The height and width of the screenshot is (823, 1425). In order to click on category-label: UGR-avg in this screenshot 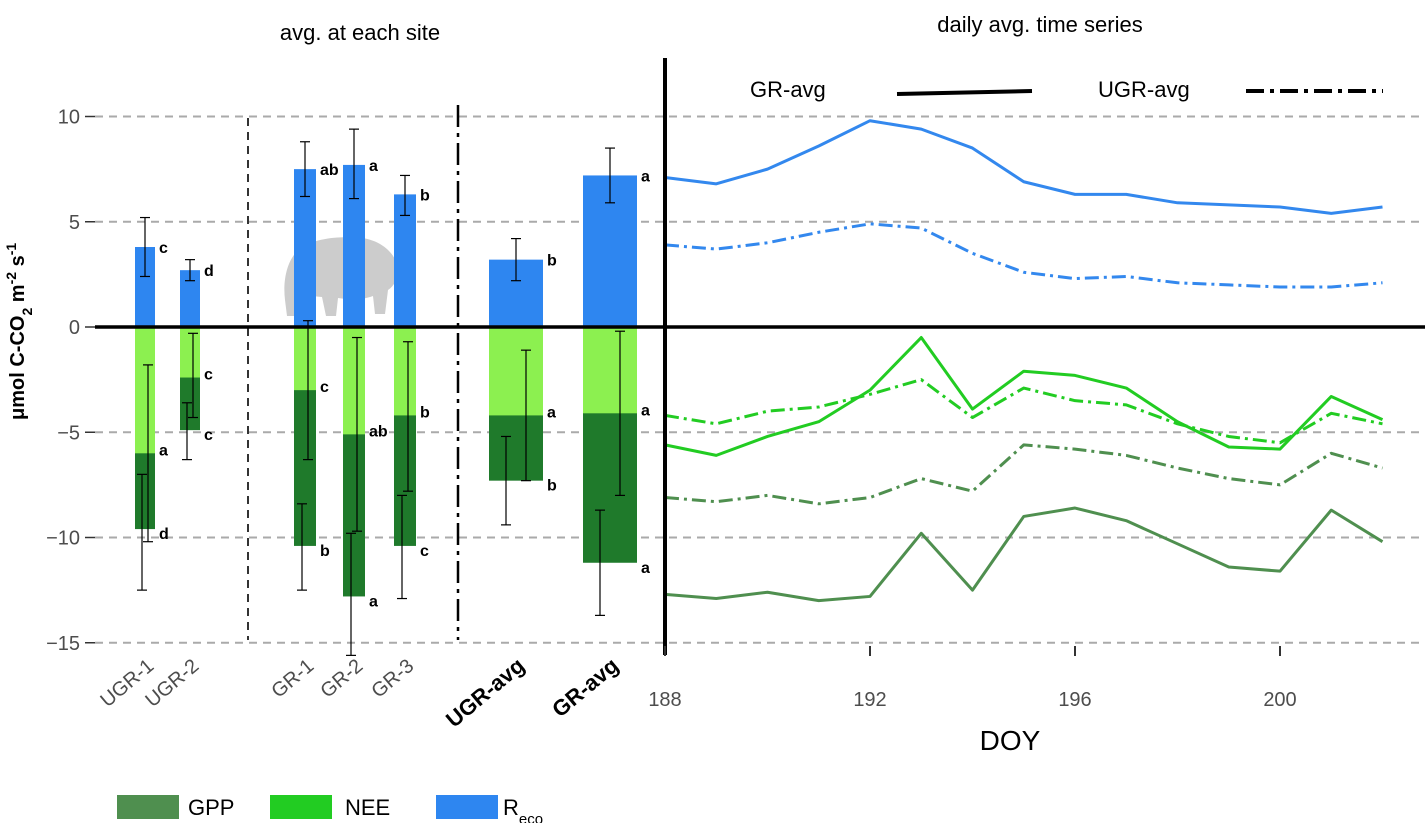, I will do `click(485, 693)`.